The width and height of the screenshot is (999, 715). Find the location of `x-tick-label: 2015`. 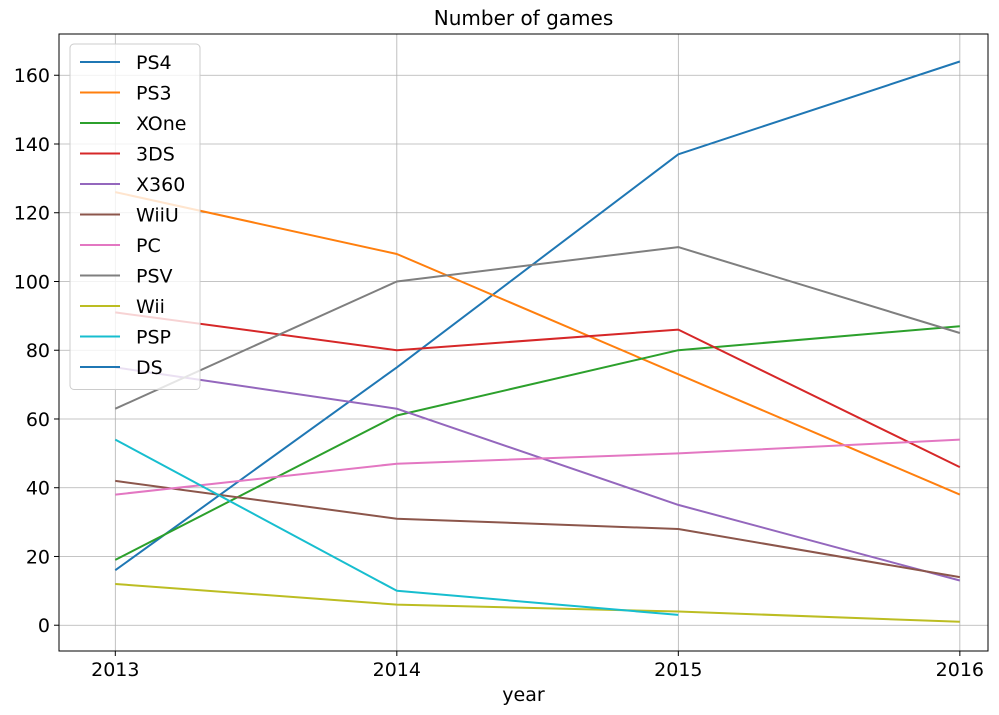

x-tick-label: 2015 is located at coordinates (678, 670).